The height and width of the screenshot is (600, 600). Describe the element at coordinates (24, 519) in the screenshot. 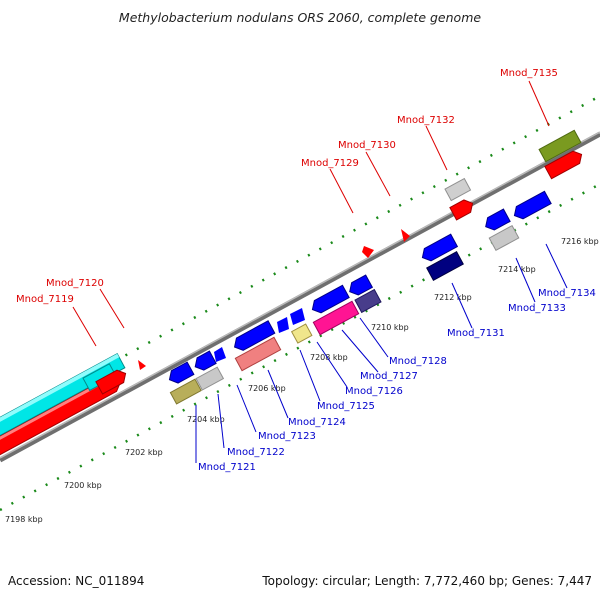

I see `tick-label: 7198 kbp` at that location.